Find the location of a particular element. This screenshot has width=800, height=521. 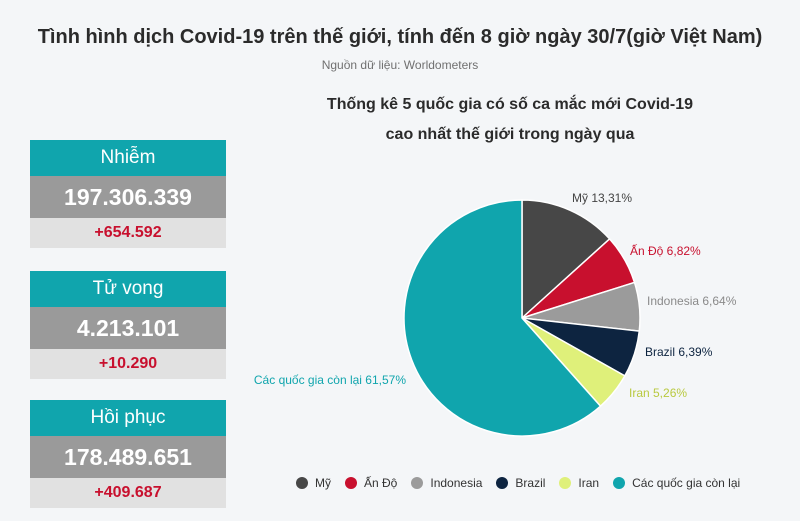

slice-label-3: Brazil 6,39% is located at coordinates (679, 352).